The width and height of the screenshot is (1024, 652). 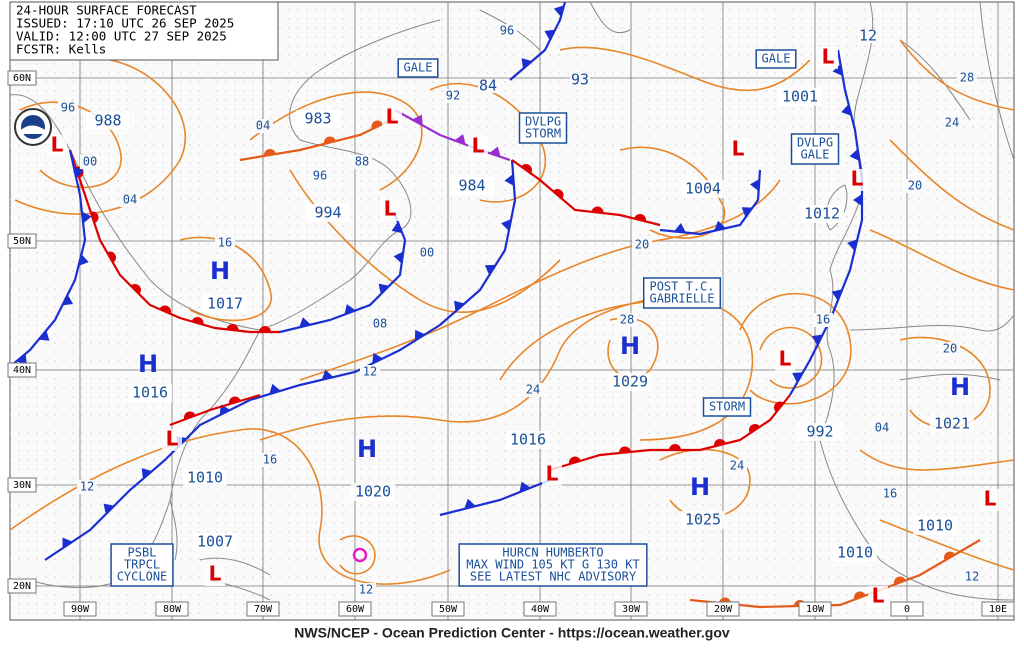 I want to click on warning-text: HURCN HUMBERTO, so click(x=552, y=553).